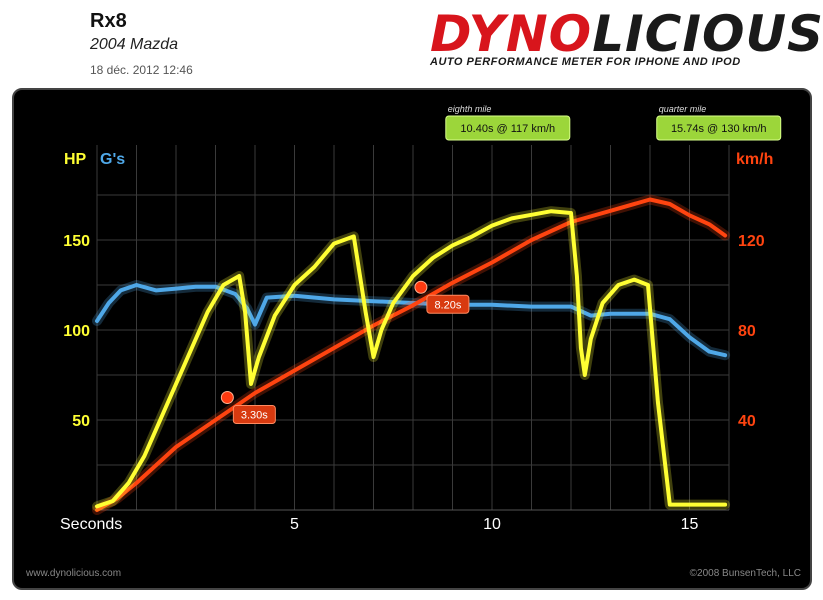 Image resolution: width=823 pixels, height=600 pixels. What do you see at coordinates (747, 421) in the screenshot?
I see `right-tick-label: 40` at bounding box center [747, 421].